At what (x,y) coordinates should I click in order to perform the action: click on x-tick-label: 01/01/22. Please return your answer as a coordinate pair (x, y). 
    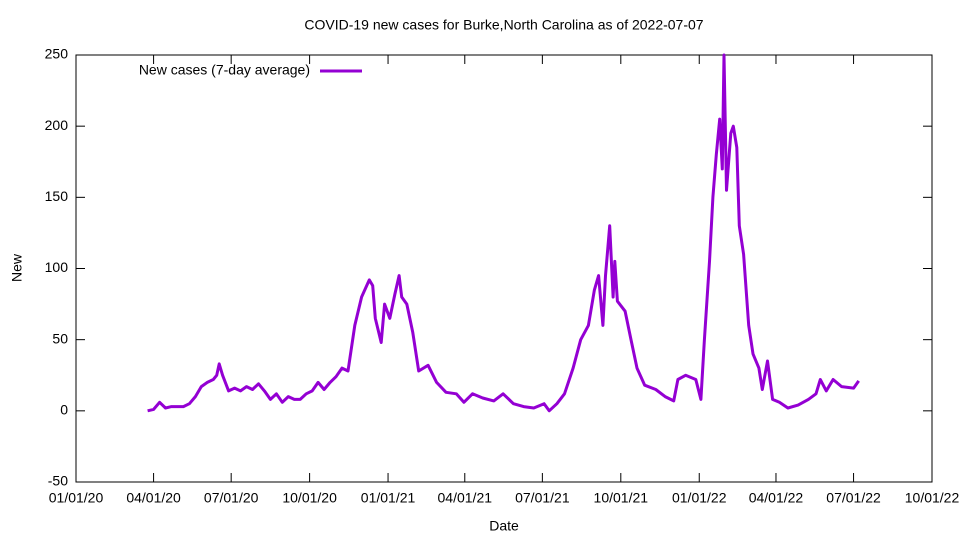
    Looking at the image, I should click on (699, 498).